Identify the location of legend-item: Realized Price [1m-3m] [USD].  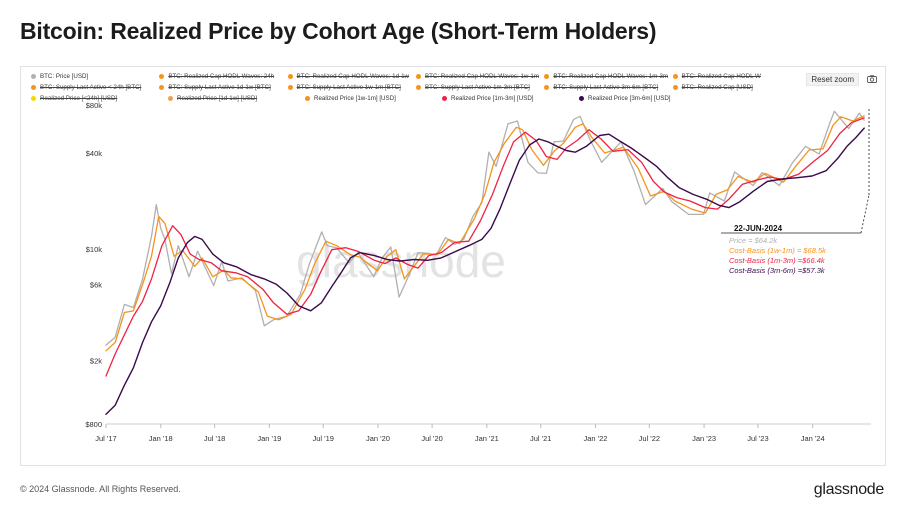
(510, 98).